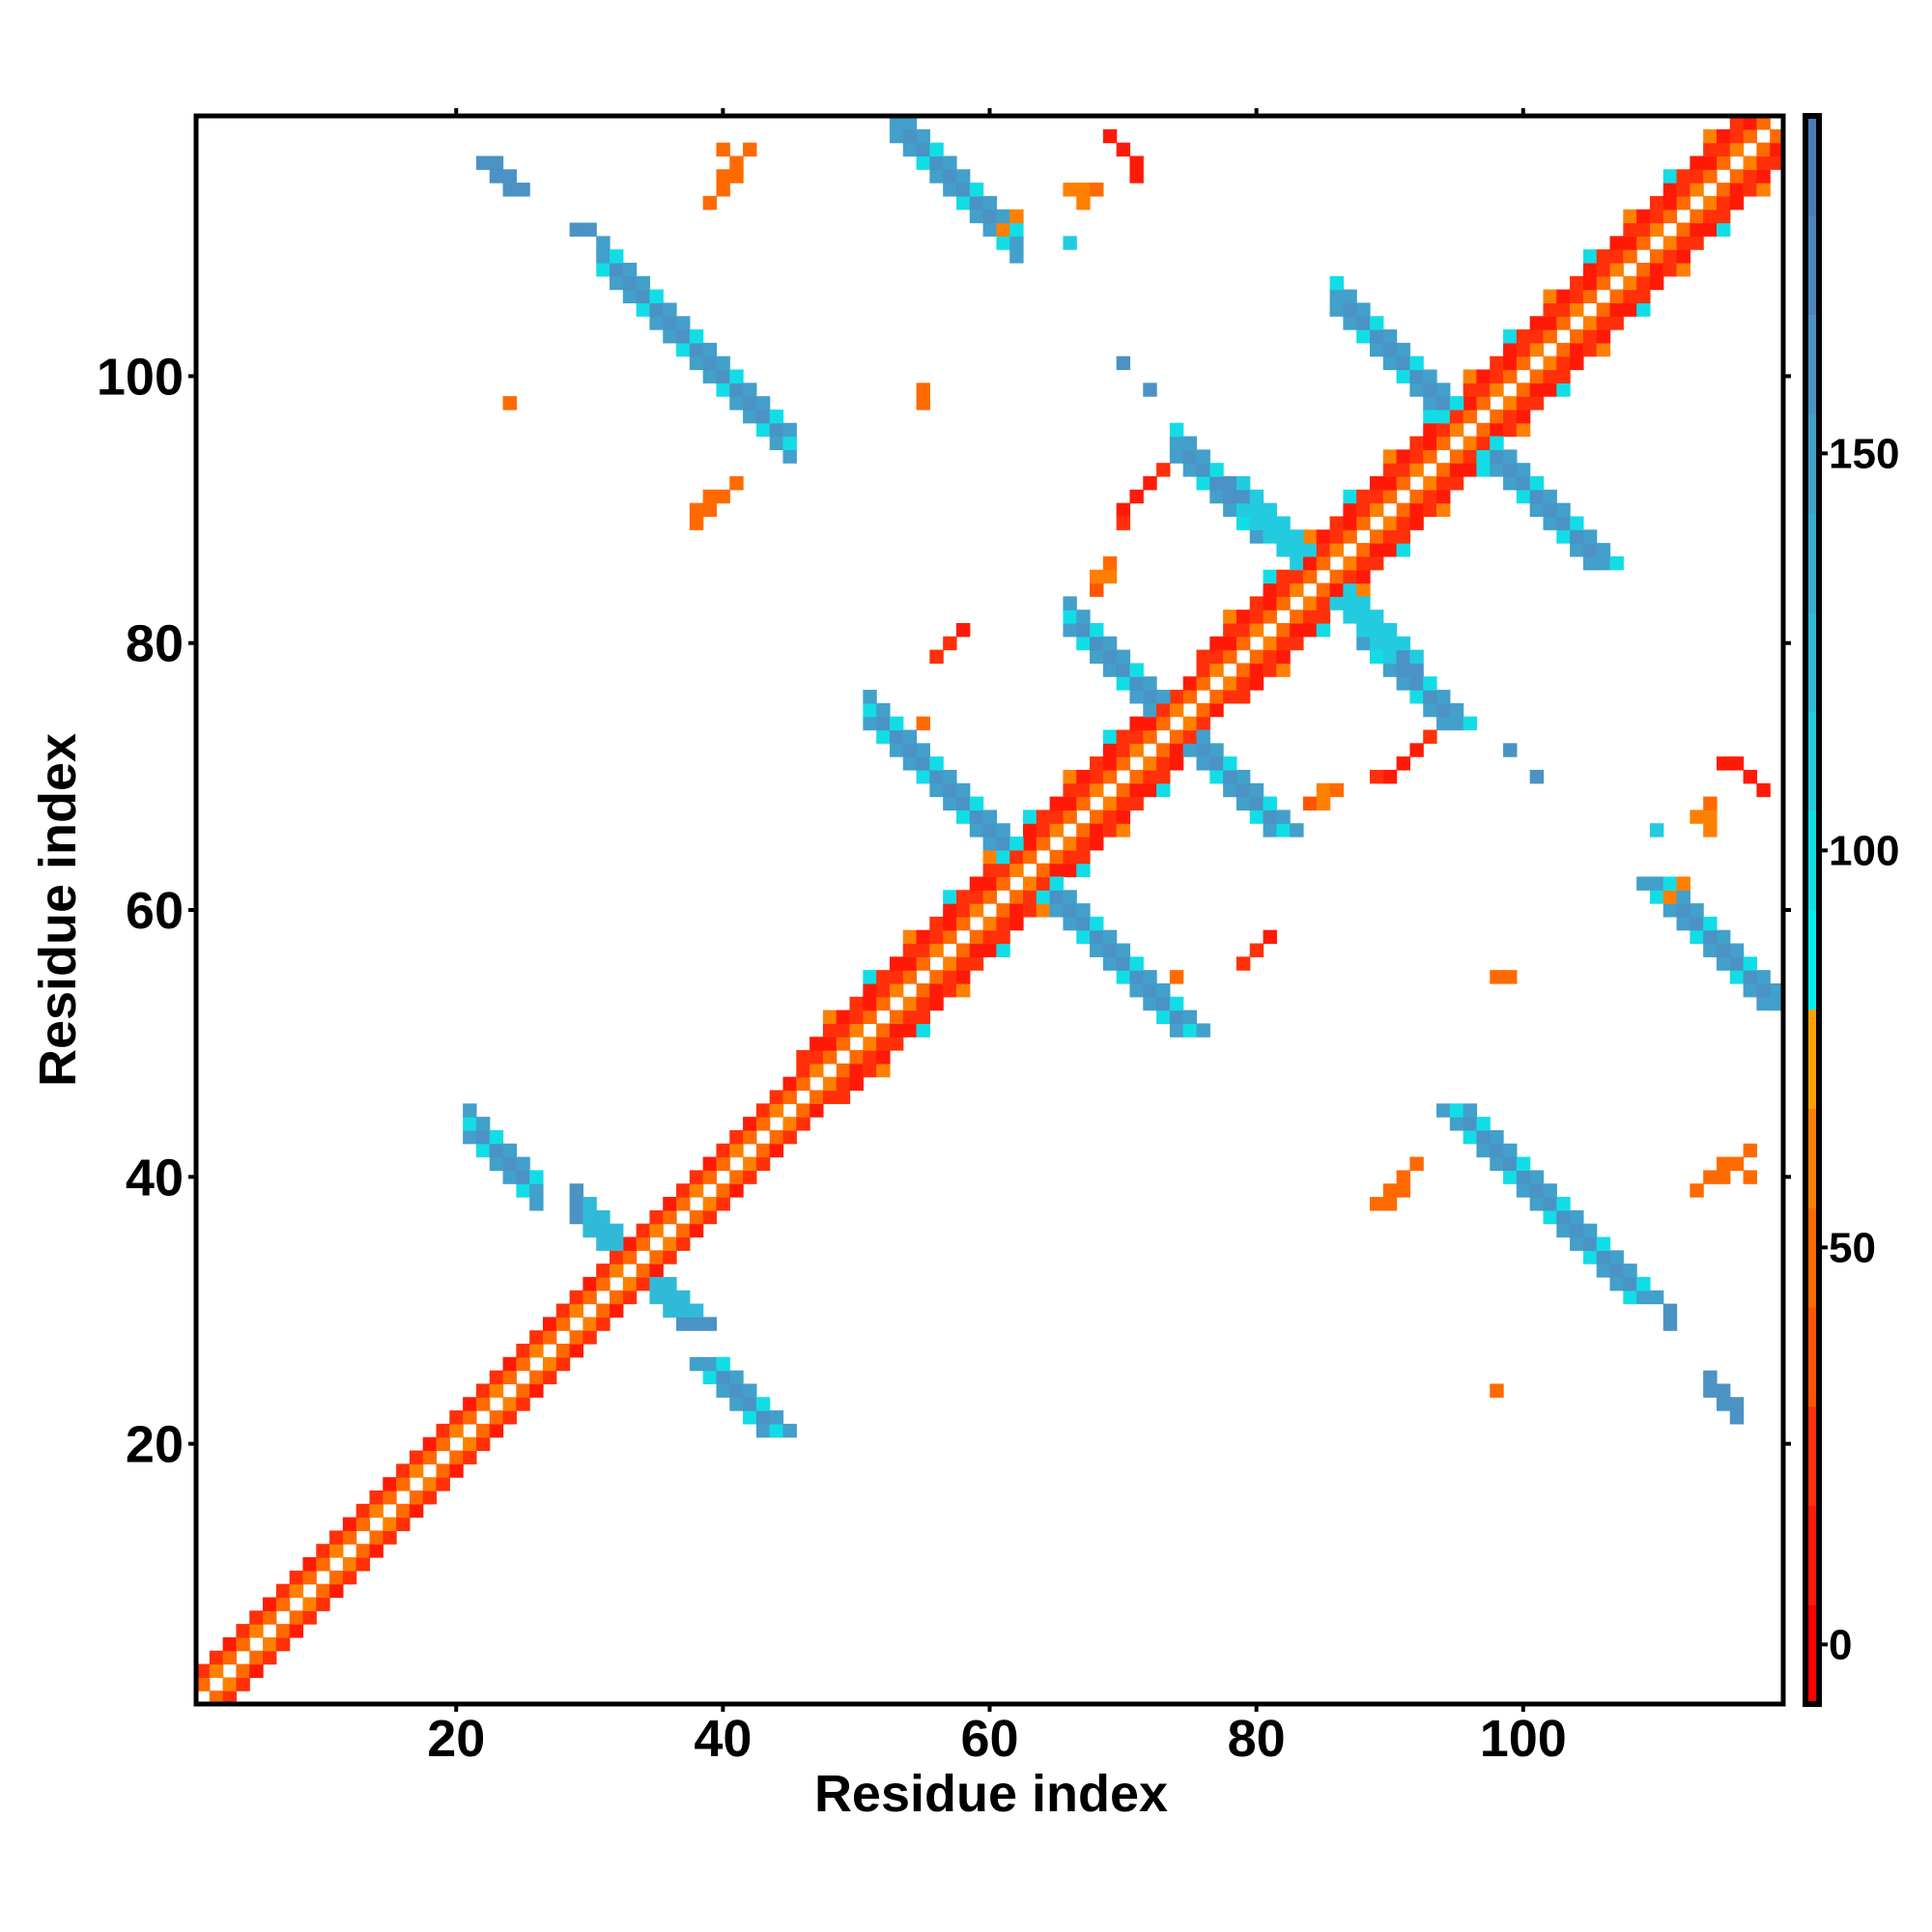 The image size is (1932, 1932). I want to click on colorbar-ticks: 0 50 100 150, so click(1859, 1049).